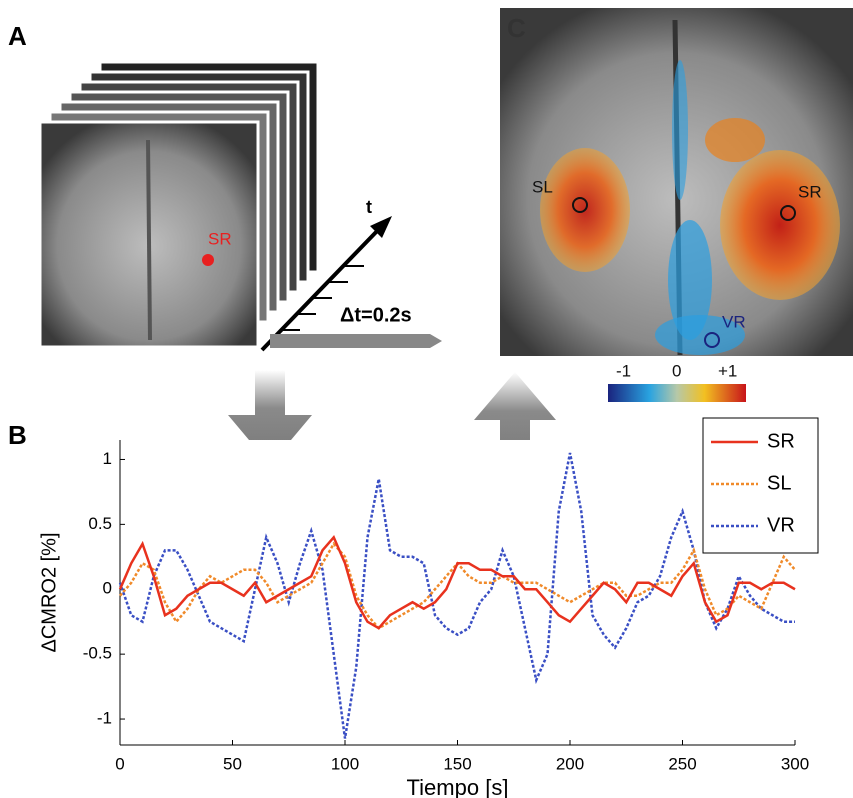 Image resolution: width=853 pixels, height=798 pixels. I want to click on legend-label: VR, so click(781, 525).